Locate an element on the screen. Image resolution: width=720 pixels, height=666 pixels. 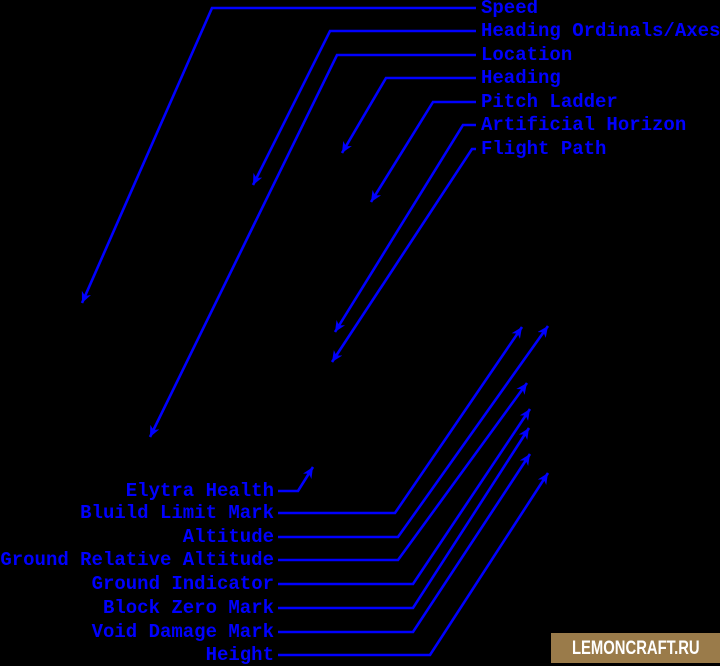
annotation-arrow-flight-path is located at coordinates (403, 255).